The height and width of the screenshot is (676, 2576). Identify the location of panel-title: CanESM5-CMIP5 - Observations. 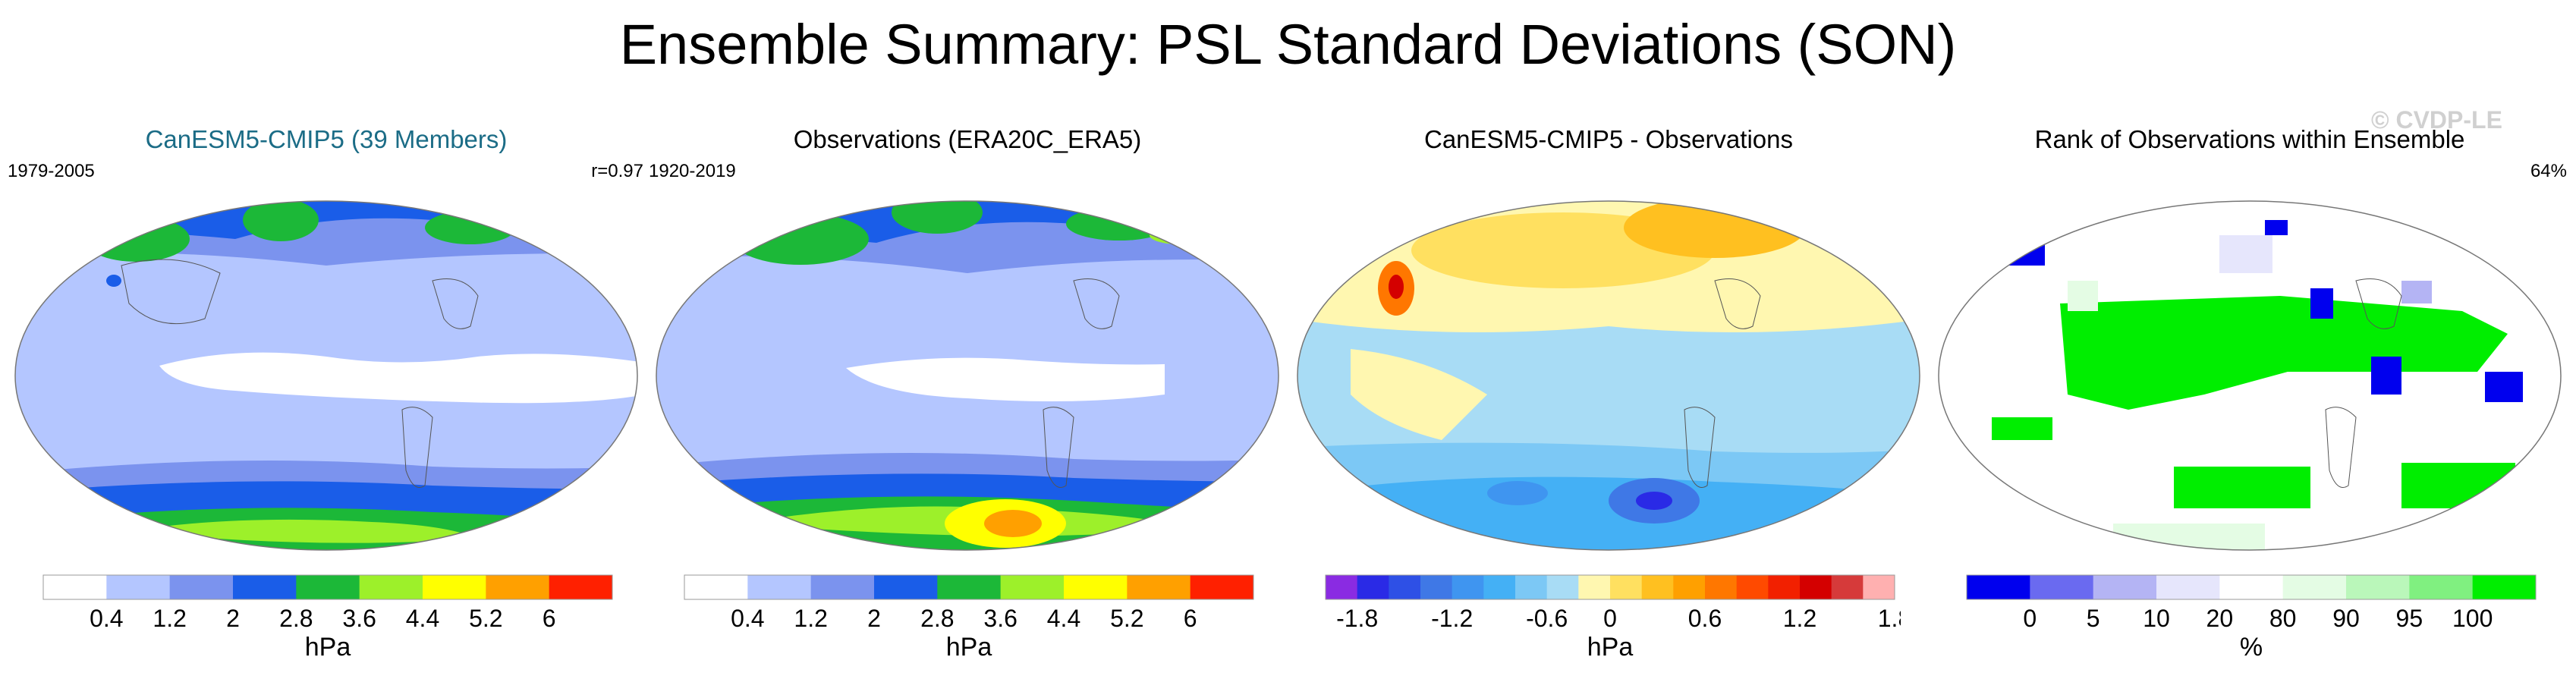
(1608, 139).